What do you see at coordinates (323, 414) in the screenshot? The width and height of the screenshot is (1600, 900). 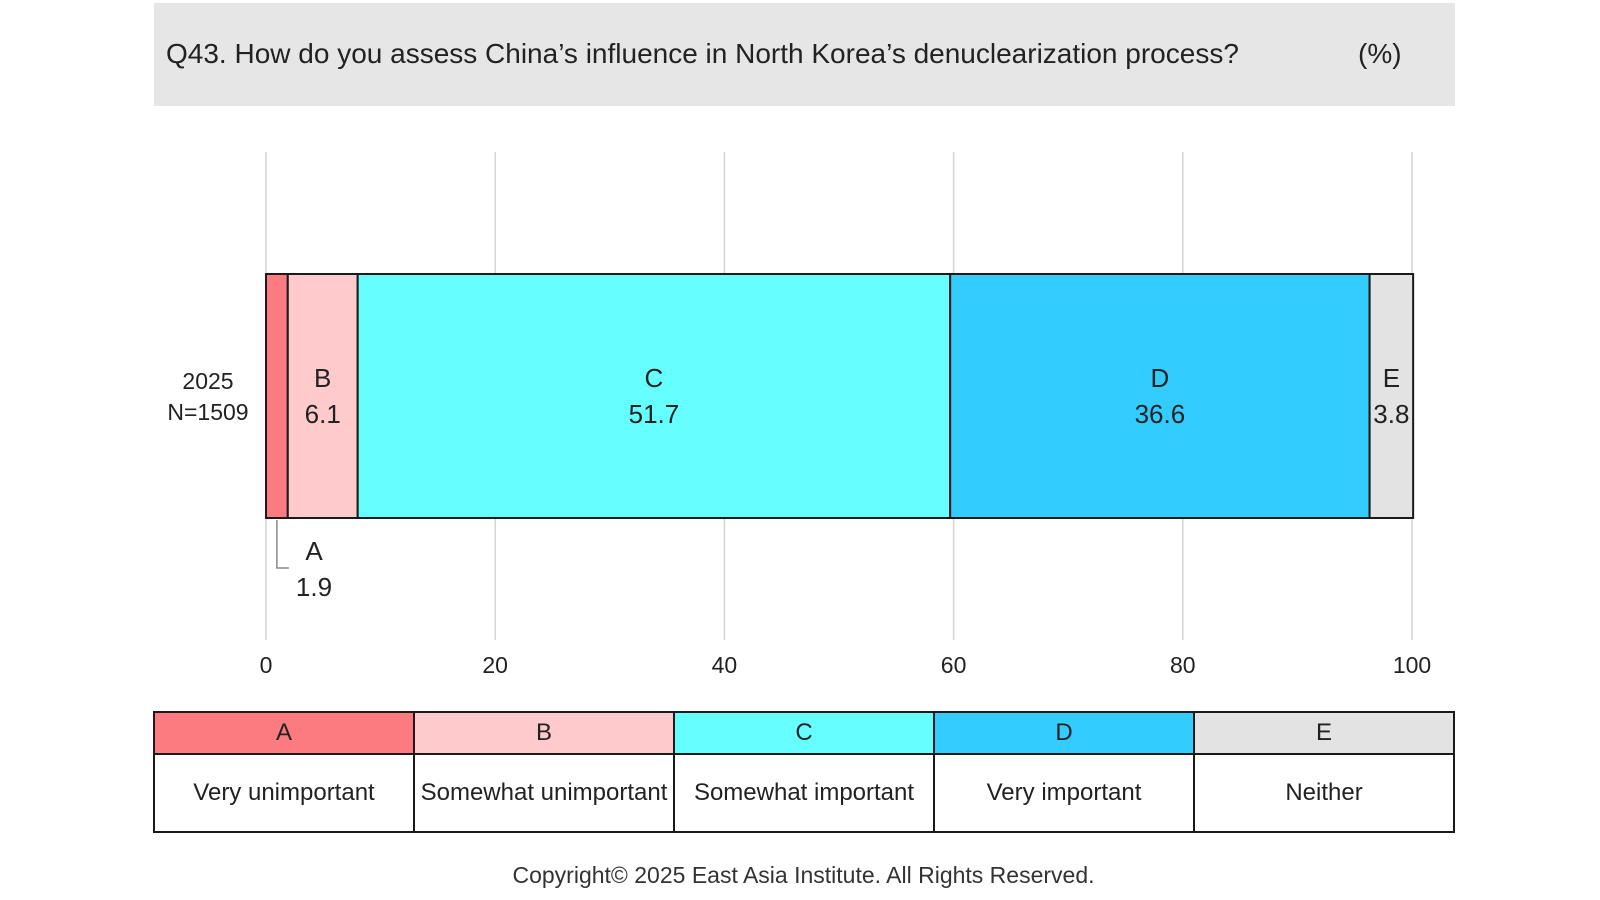 I see `data-label-b: 6.1` at bounding box center [323, 414].